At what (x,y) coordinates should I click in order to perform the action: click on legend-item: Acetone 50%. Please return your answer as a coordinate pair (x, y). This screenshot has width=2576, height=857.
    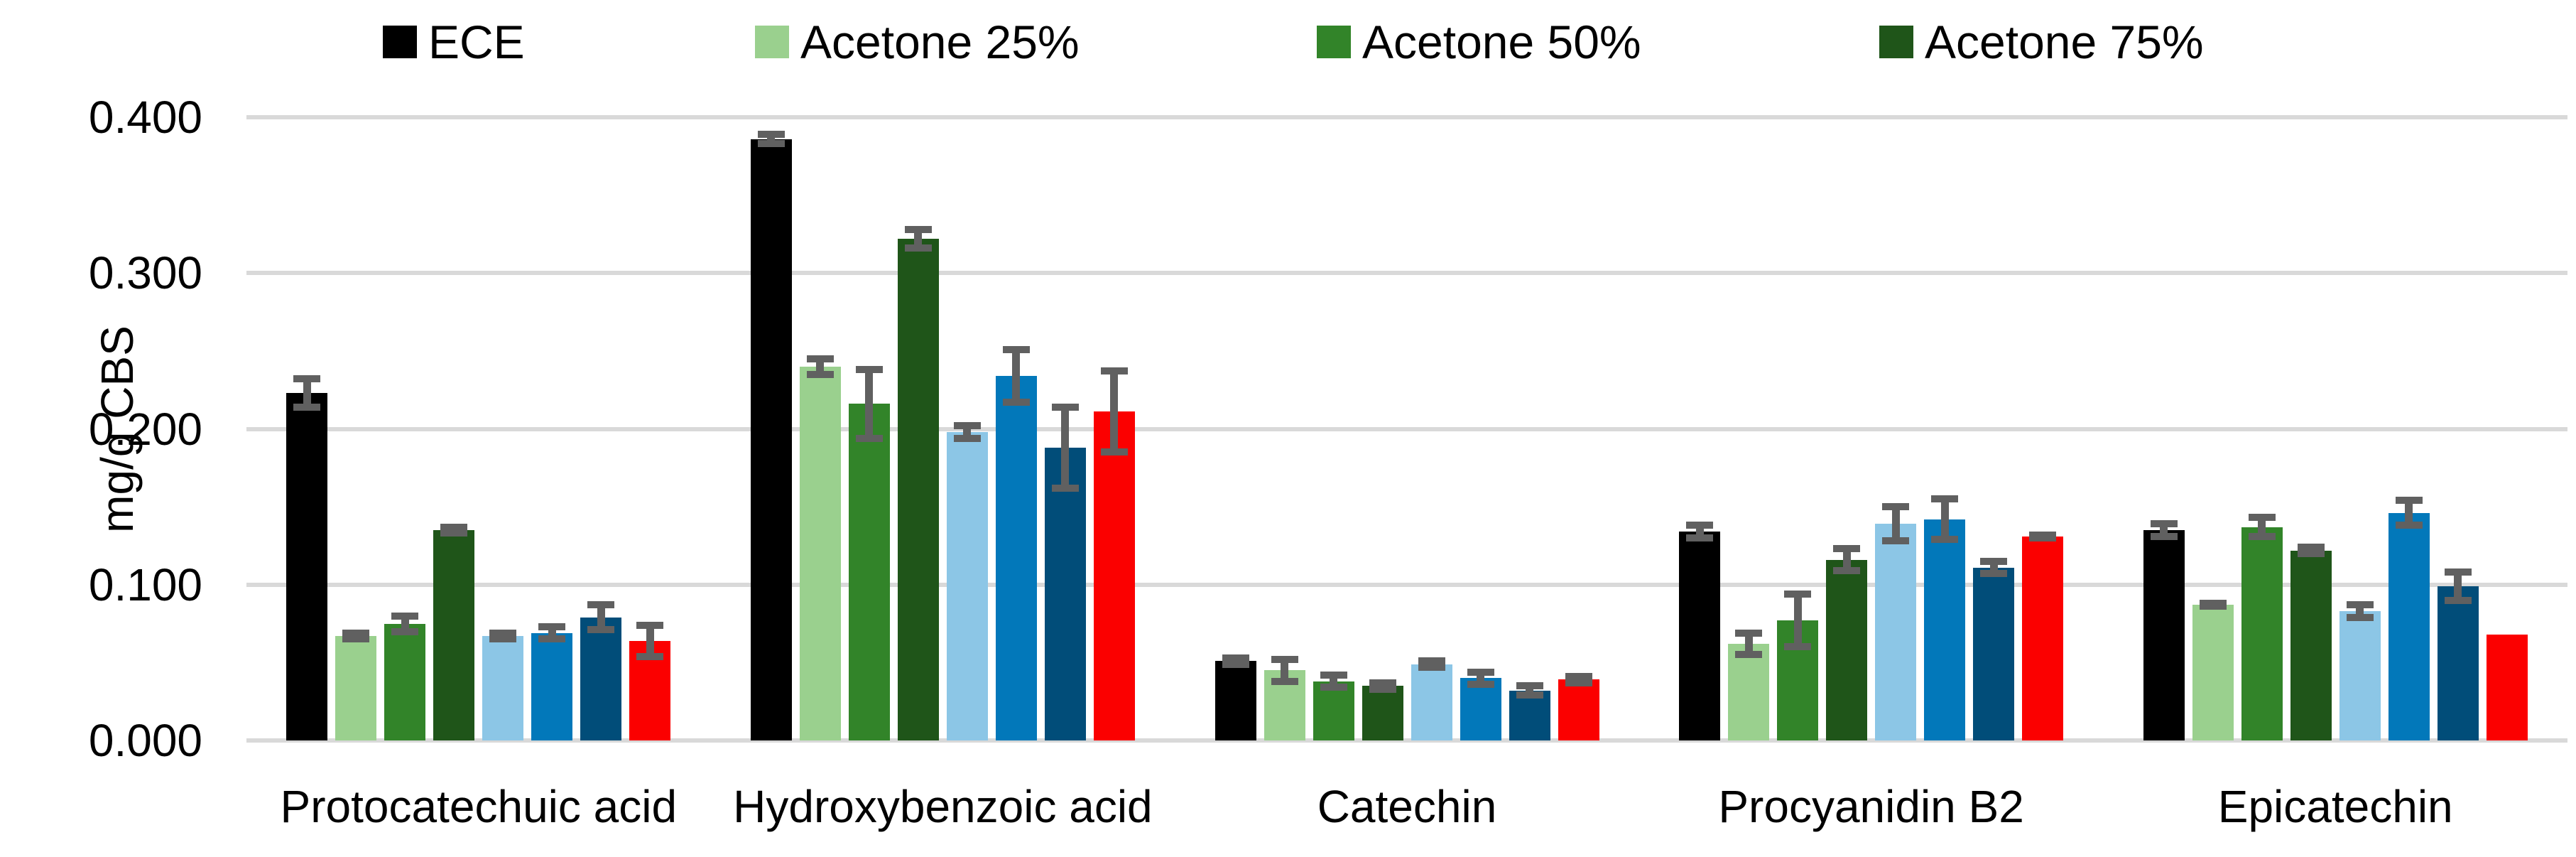
    Looking at the image, I should click on (1479, 42).